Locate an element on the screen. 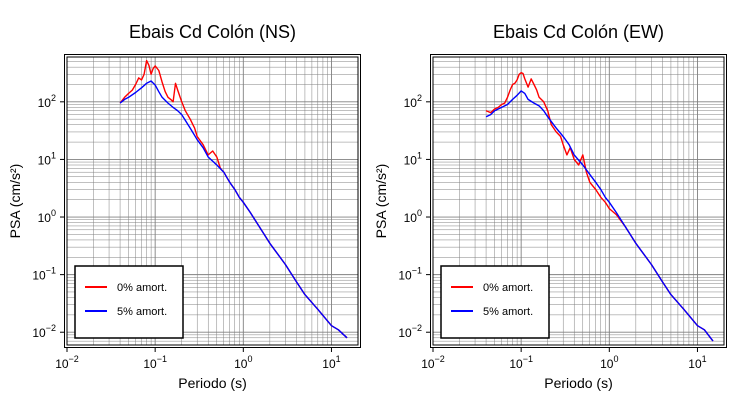 This screenshot has width=730, height=400. chart-title-ew: Ebais Cd Colón (EW) is located at coordinates (578, 32).